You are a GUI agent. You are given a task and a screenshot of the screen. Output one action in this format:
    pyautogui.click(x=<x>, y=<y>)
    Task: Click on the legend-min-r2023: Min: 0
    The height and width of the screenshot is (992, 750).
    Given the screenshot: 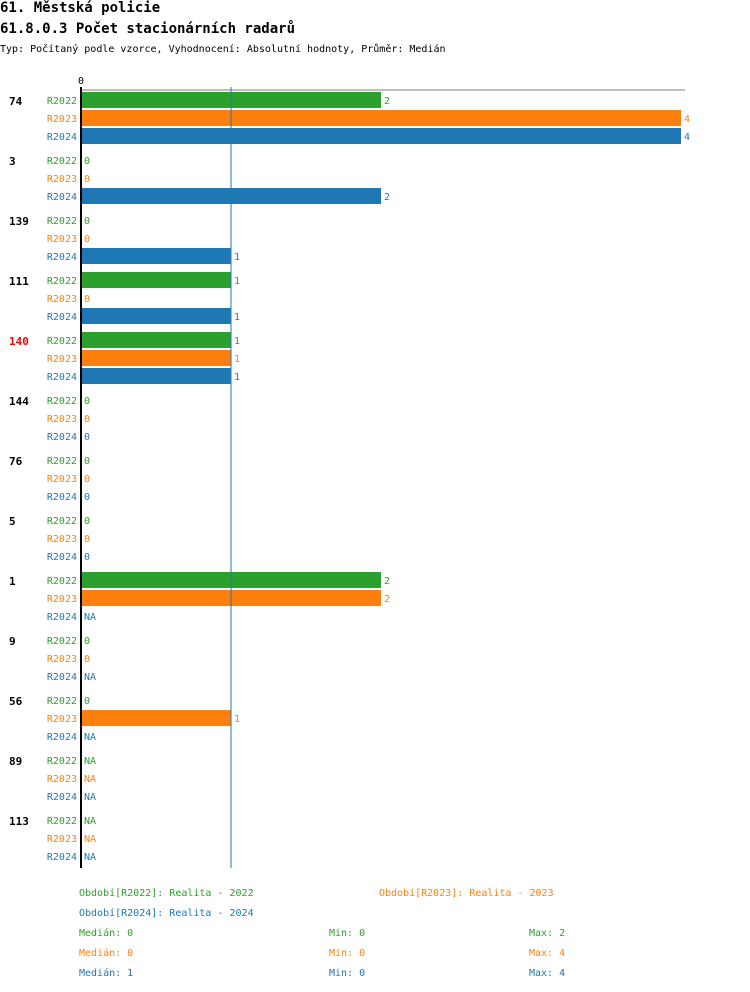 What is the action you would take?
    pyautogui.click(x=347, y=953)
    